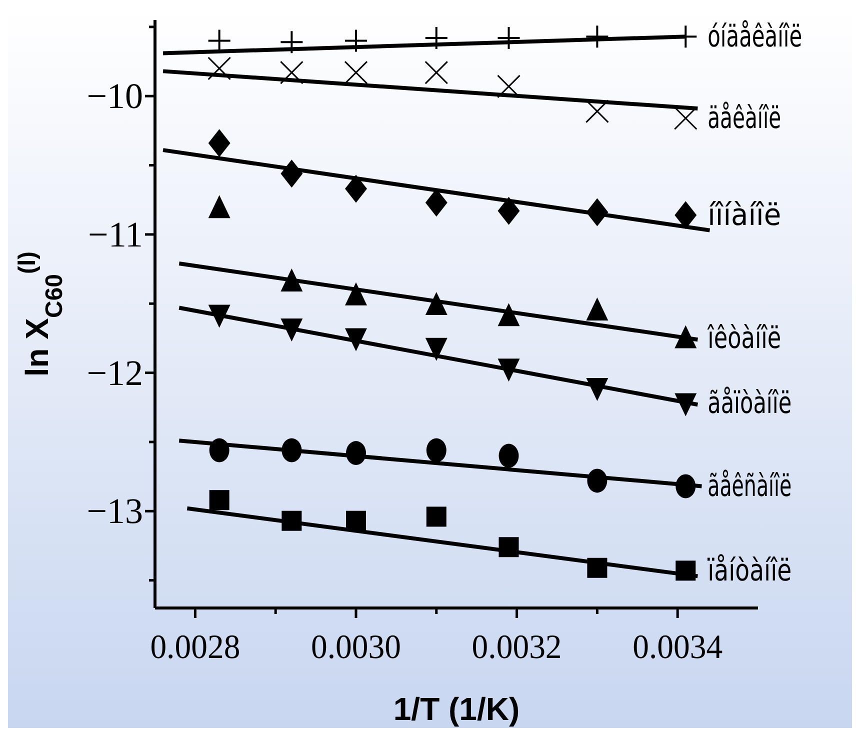  Describe the element at coordinates (519, 647) in the screenshot. I see `x-tick-label: 0.0032` at that location.